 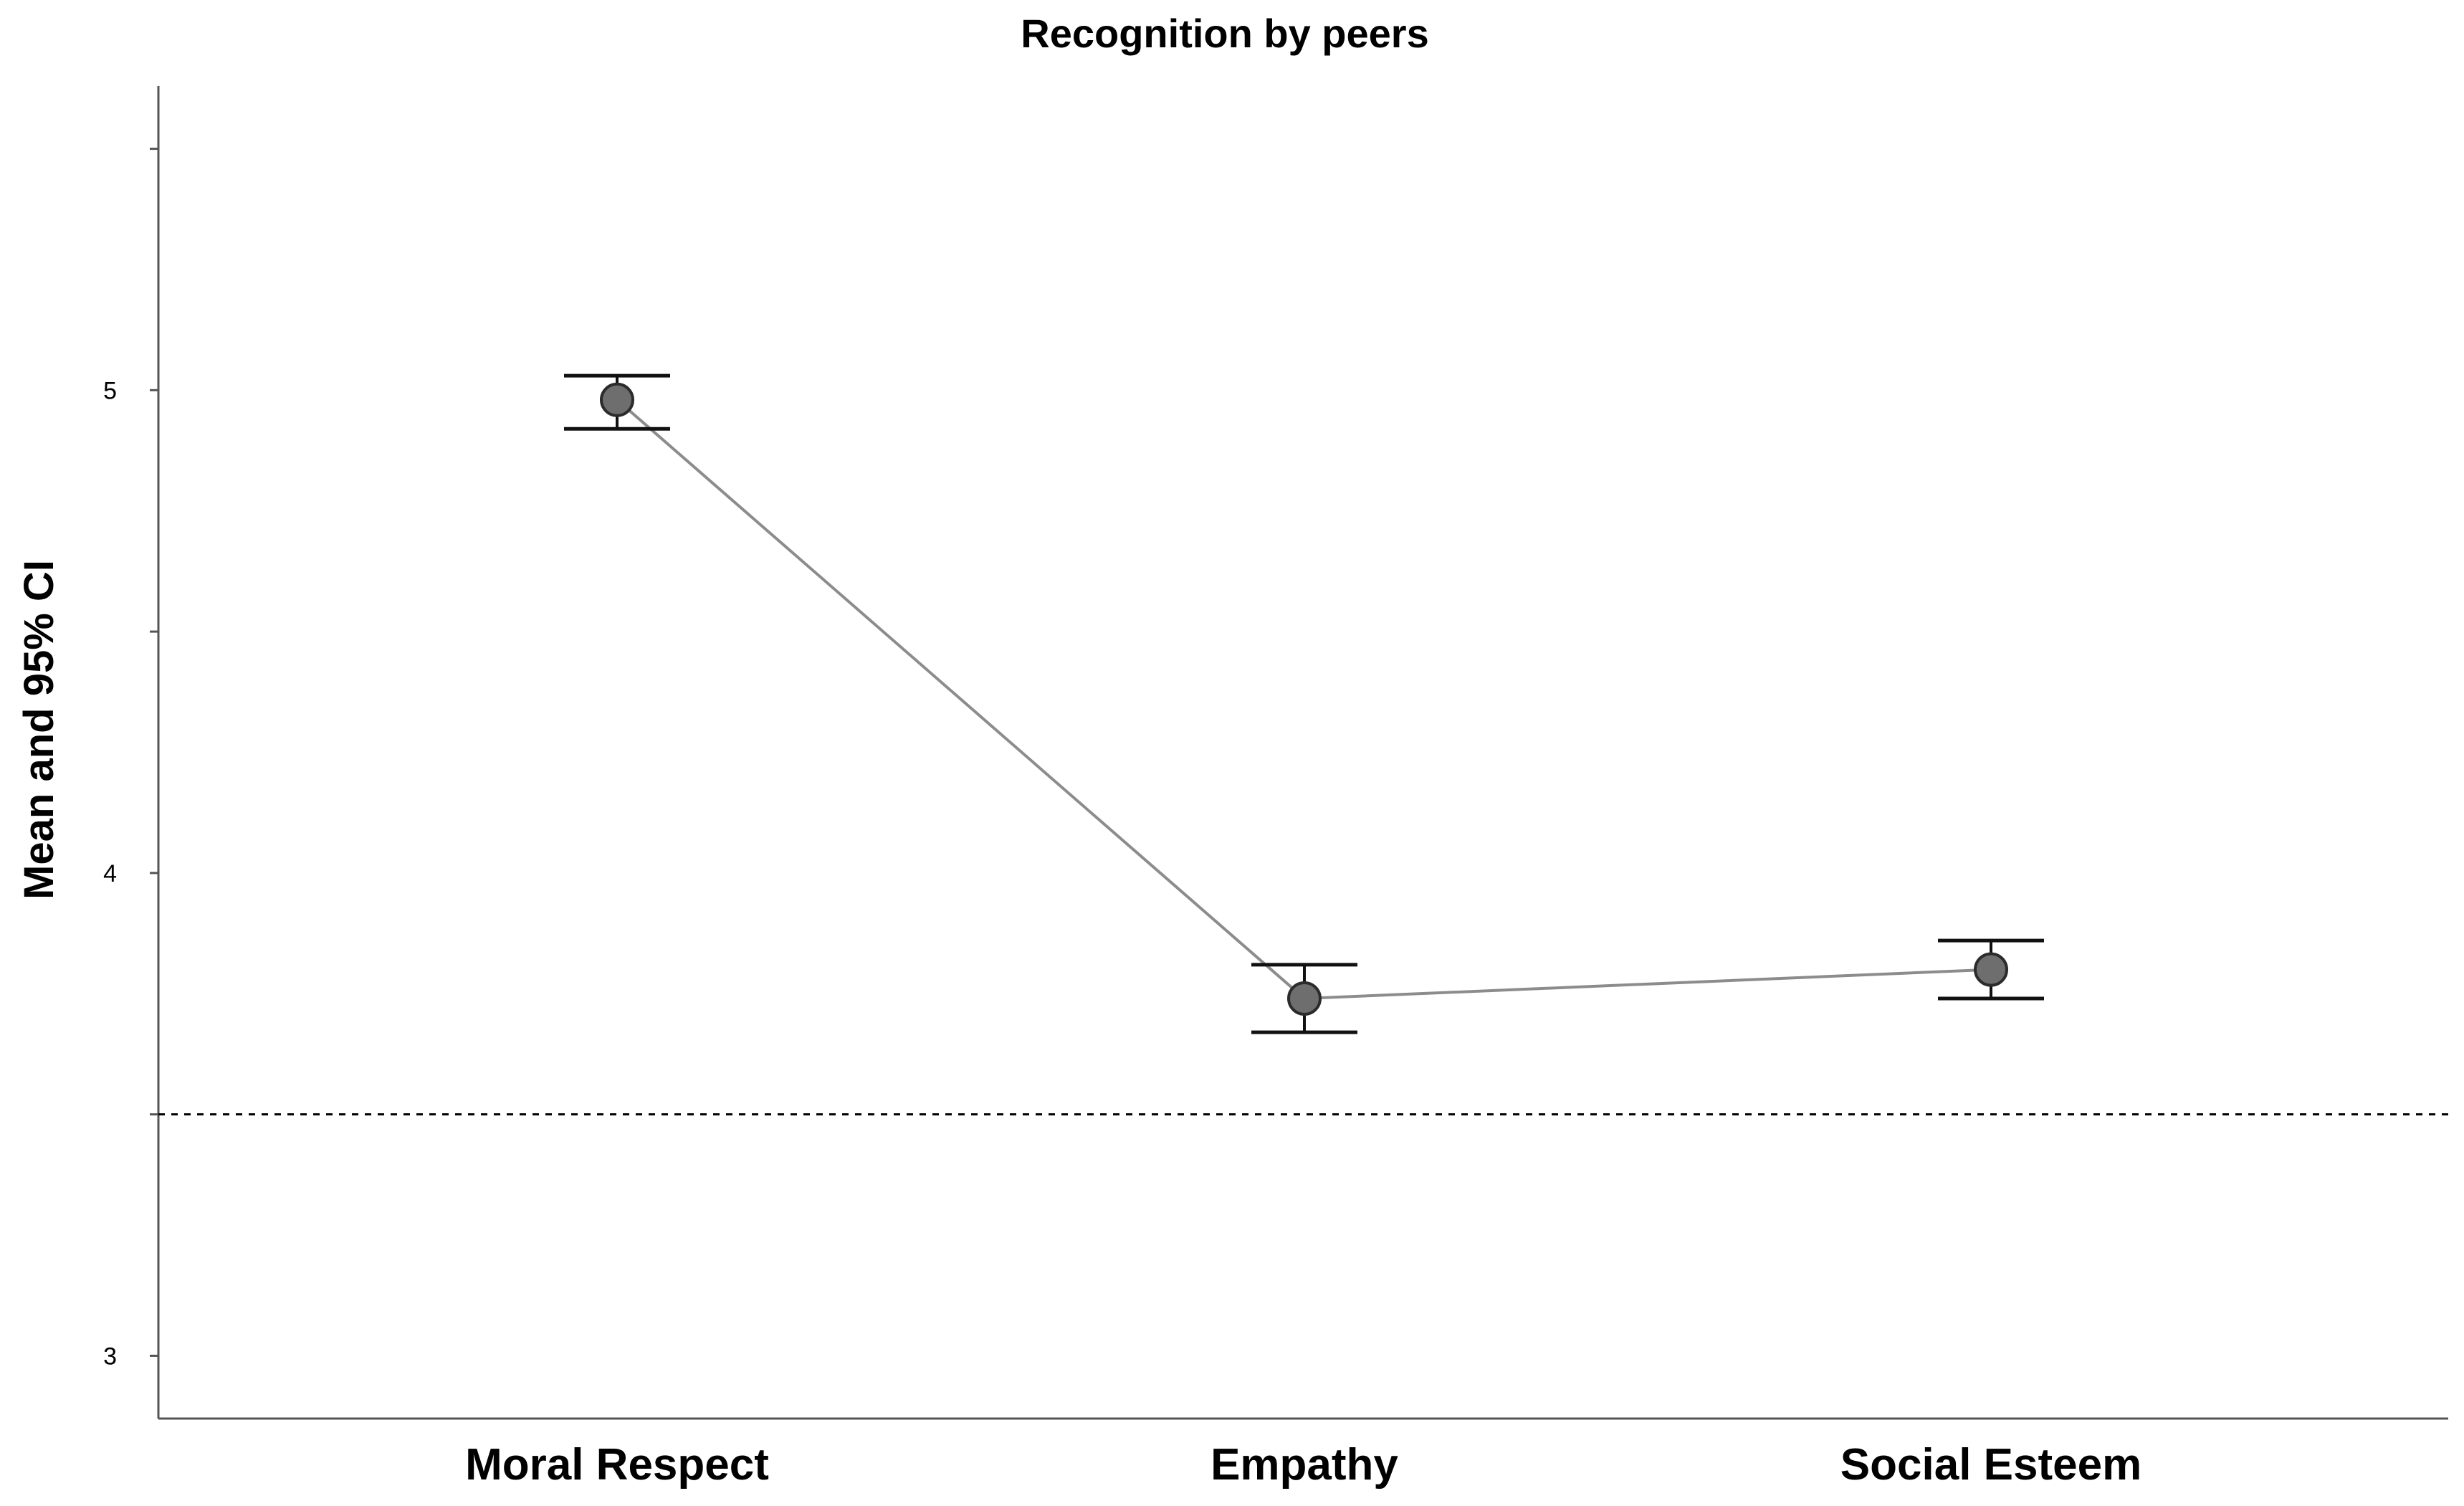 What do you see at coordinates (1304, 1465) in the screenshot?
I see `x-category-label: Empathy` at bounding box center [1304, 1465].